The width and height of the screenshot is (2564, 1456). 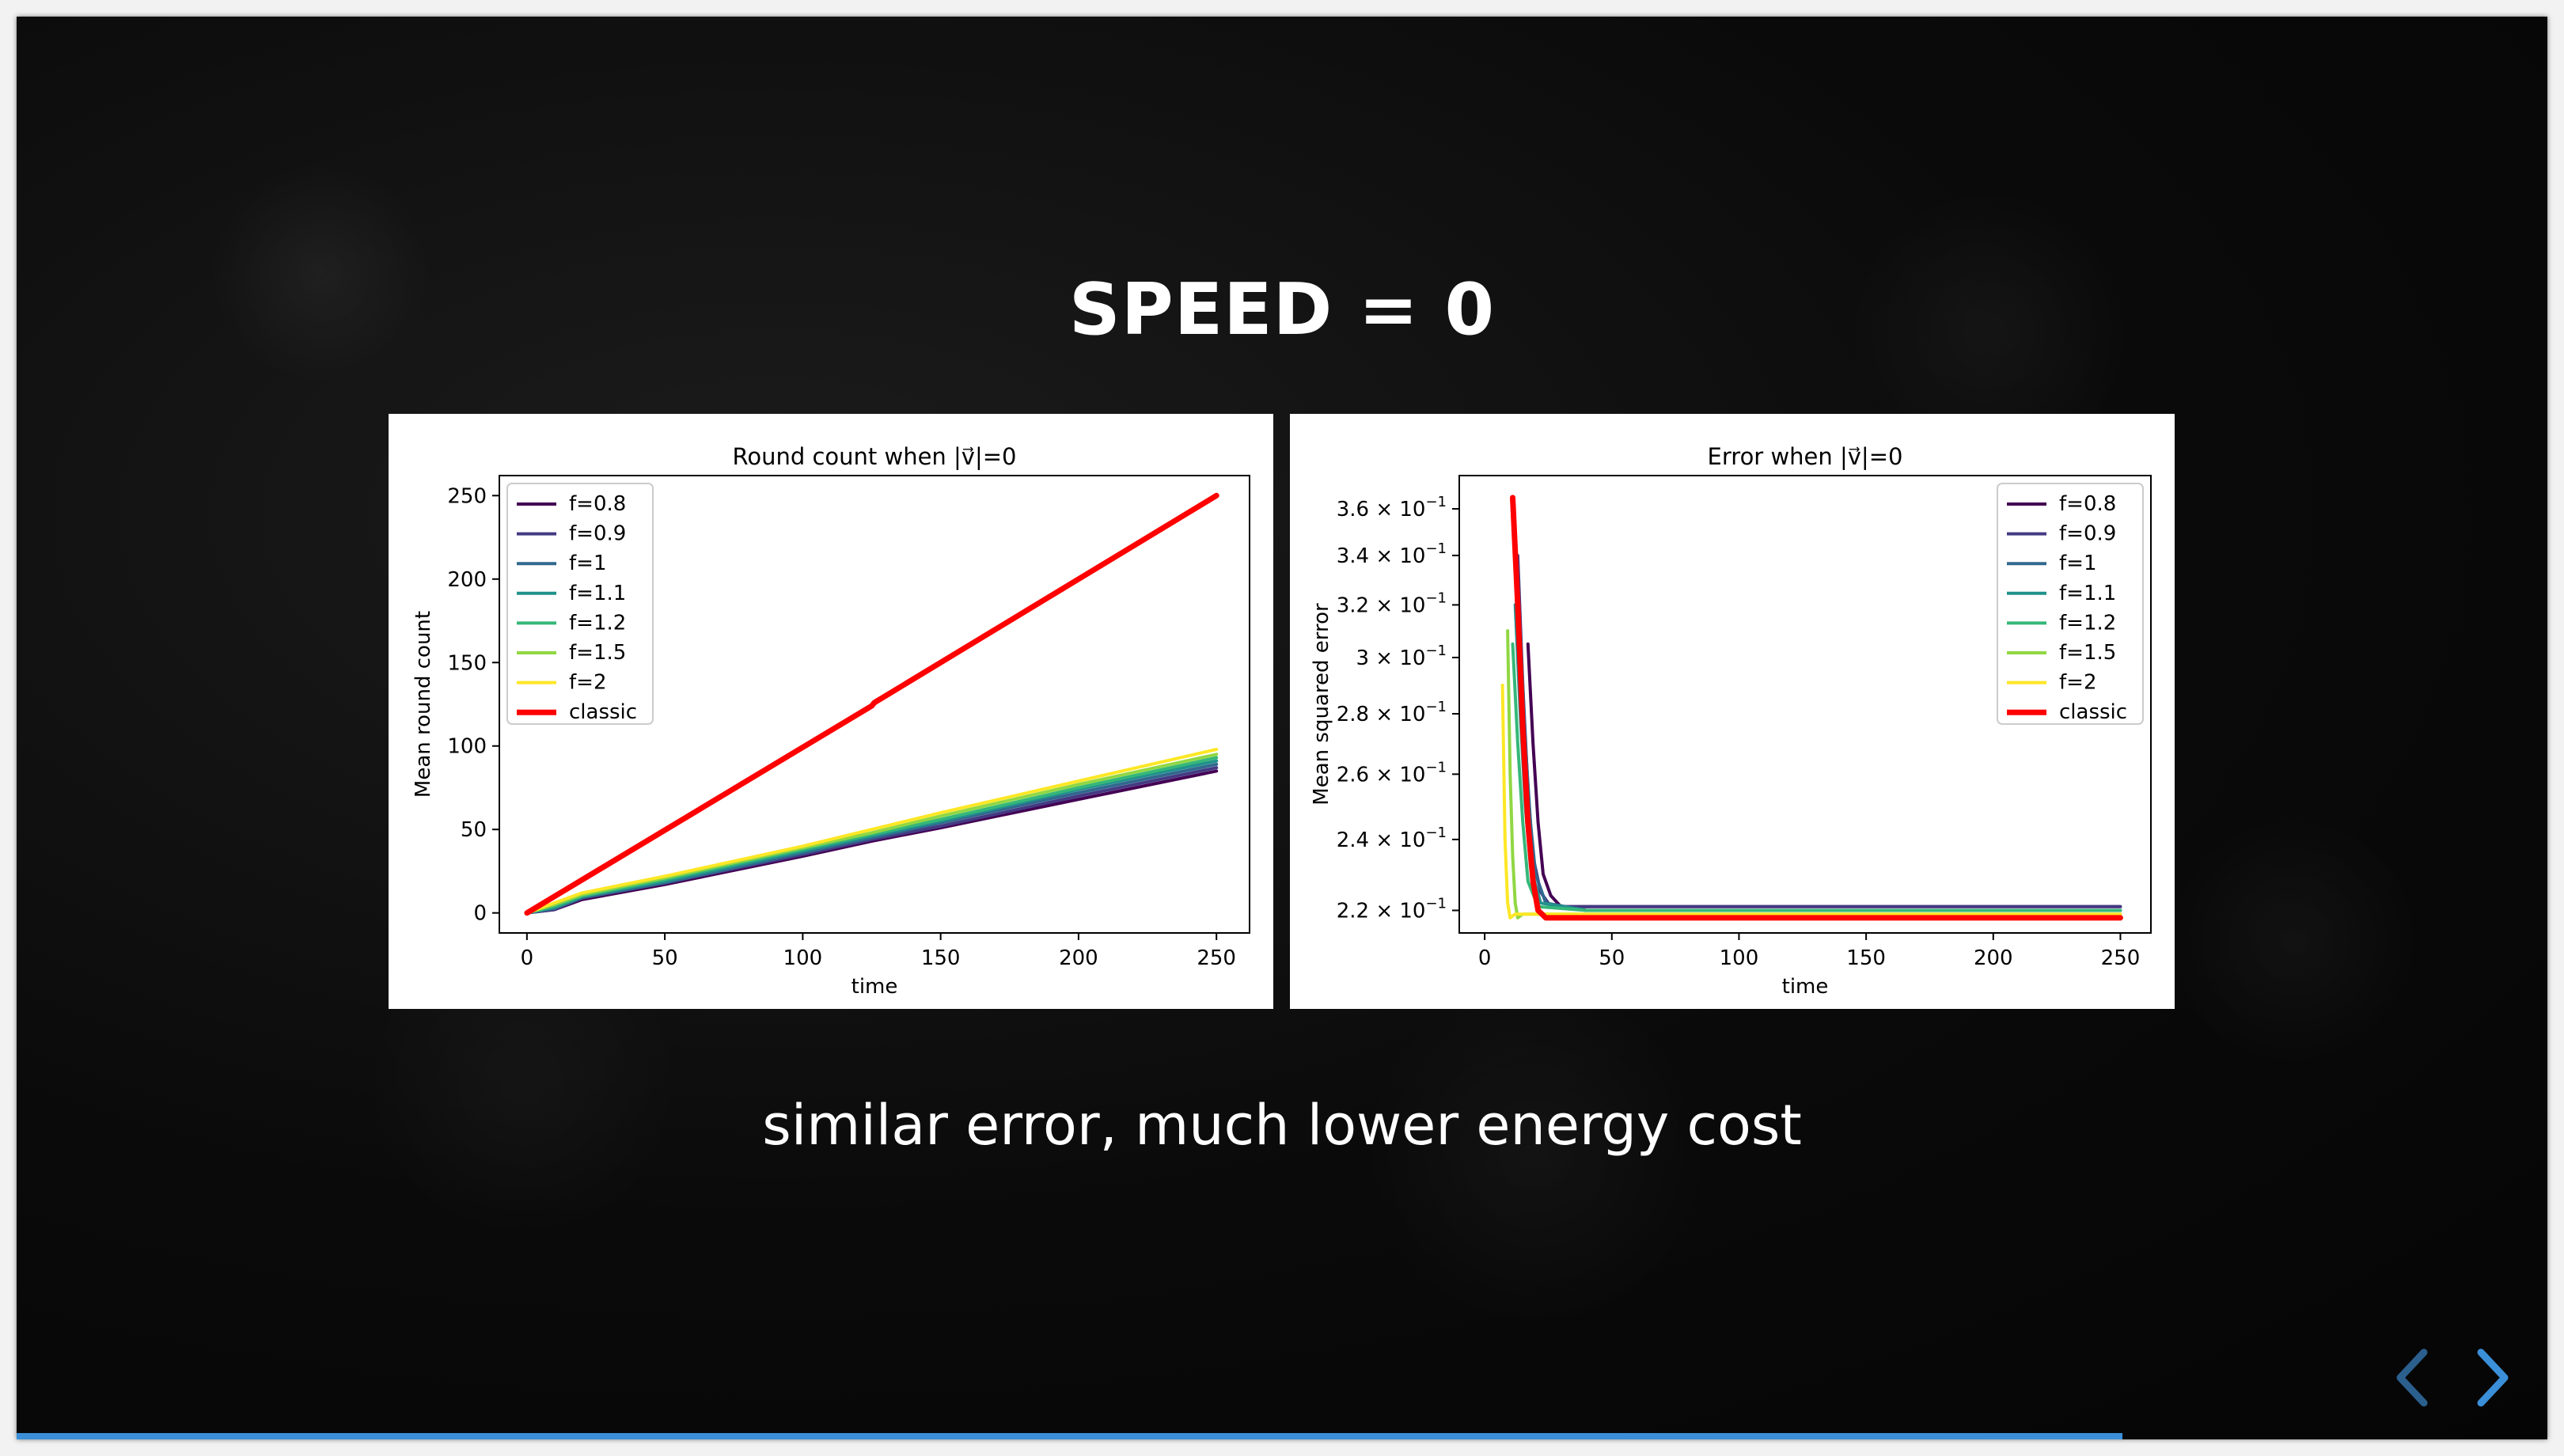 What do you see at coordinates (474, 830) in the screenshot?
I see `y-tick-label: 50` at bounding box center [474, 830].